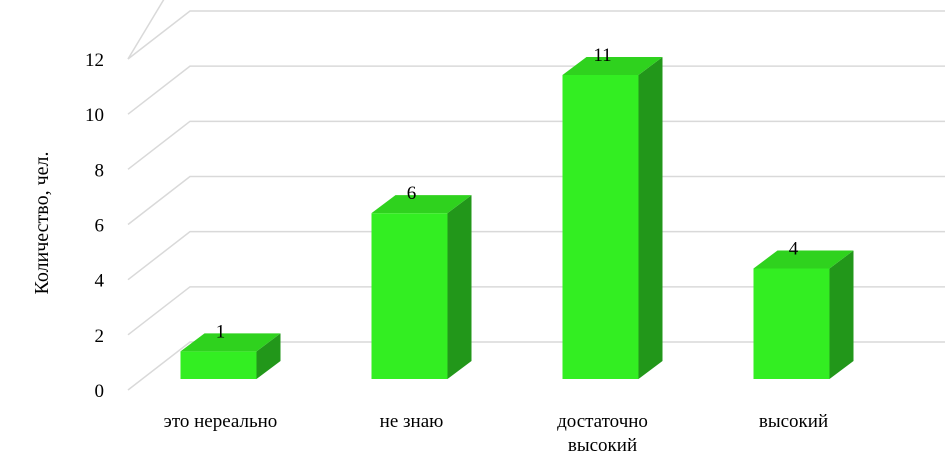 The image size is (945, 459). I want to click on x-category-label: достаточно высокий, so click(602, 433).